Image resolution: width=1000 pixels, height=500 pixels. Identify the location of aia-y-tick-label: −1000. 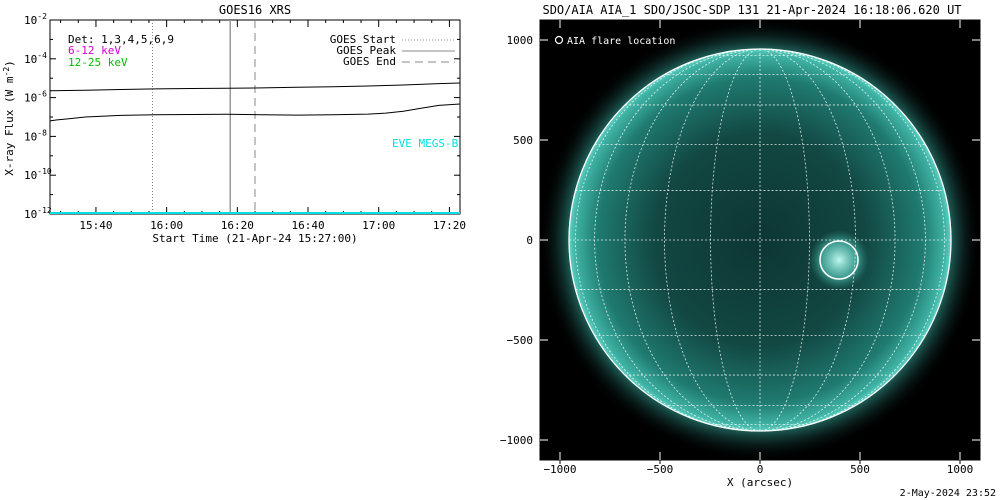
(516, 440).